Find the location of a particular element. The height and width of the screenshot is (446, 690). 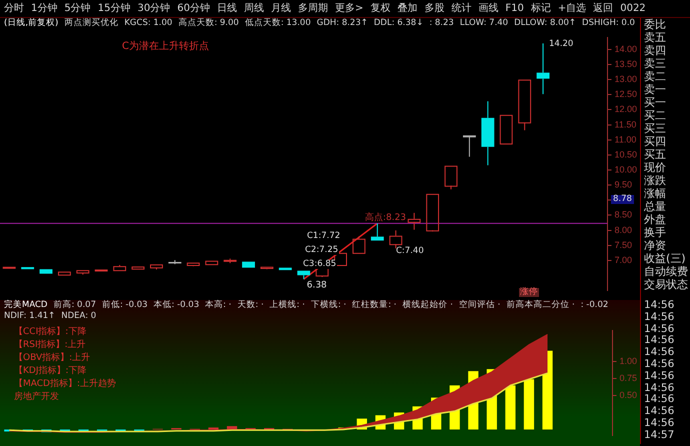

text: 卖二 is located at coordinates (655, 76).